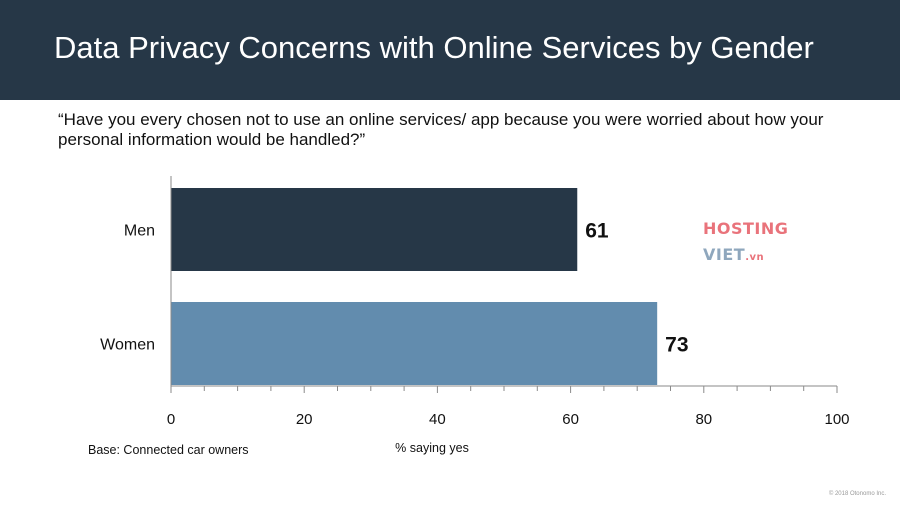  I want to click on logo-line1: HOSTING, so click(746, 228).